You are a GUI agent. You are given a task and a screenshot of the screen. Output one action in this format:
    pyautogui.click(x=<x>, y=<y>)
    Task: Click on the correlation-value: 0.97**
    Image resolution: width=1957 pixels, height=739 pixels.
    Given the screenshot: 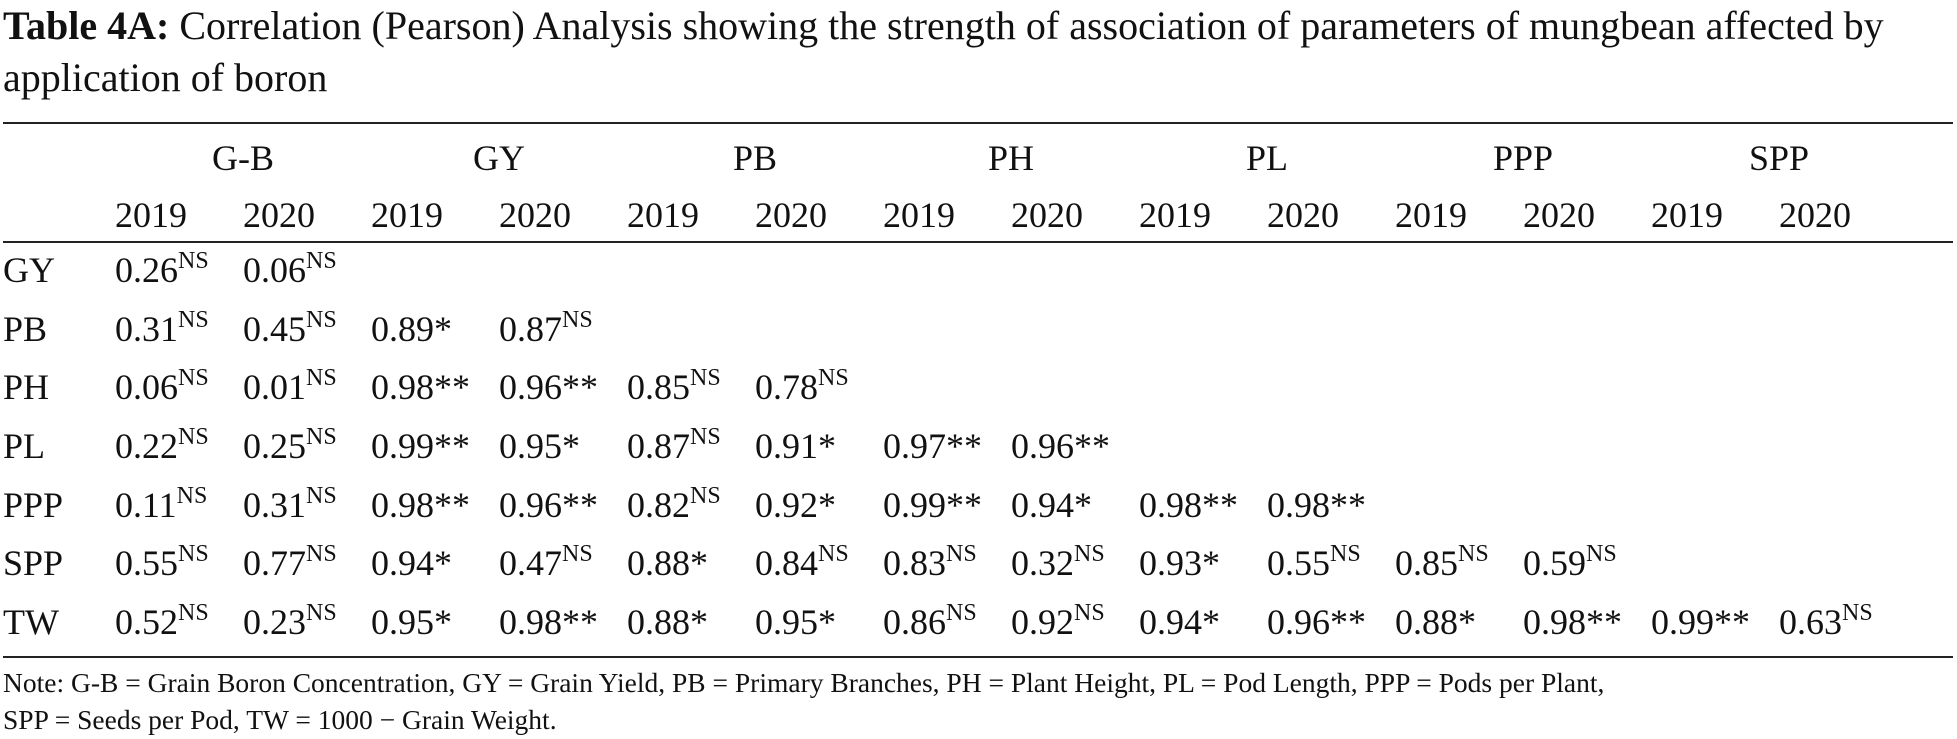 What is the action you would take?
    pyautogui.click(x=932, y=446)
    